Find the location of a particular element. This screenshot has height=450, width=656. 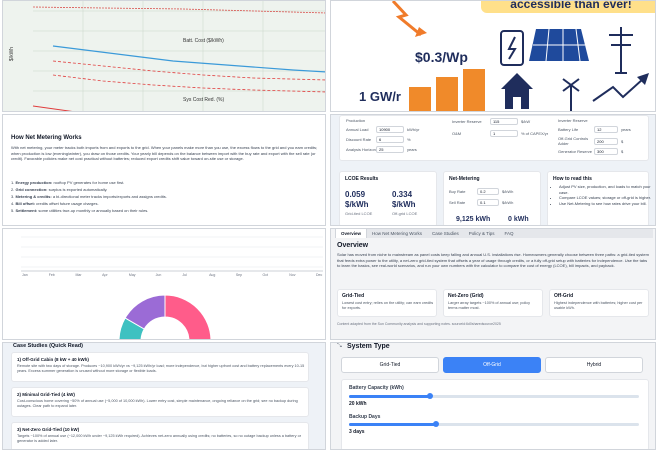

capacity-label: 1 GW/r is located at coordinates (380, 96).